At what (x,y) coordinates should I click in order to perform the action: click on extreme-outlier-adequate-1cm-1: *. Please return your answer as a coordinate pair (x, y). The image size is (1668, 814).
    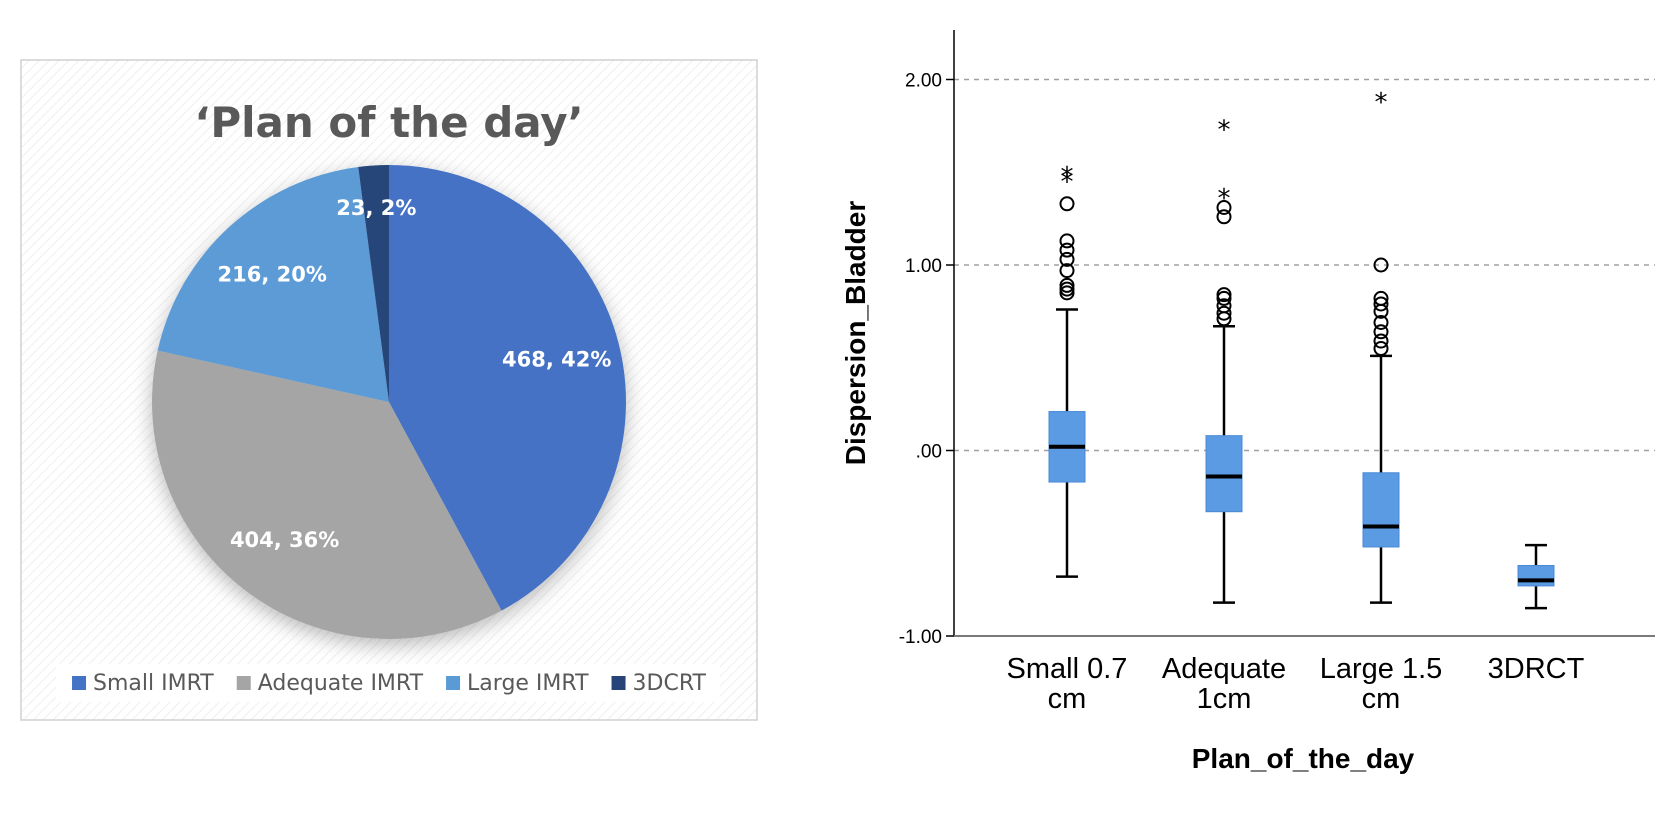
    Looking at the image, I should click on (1224, 131).